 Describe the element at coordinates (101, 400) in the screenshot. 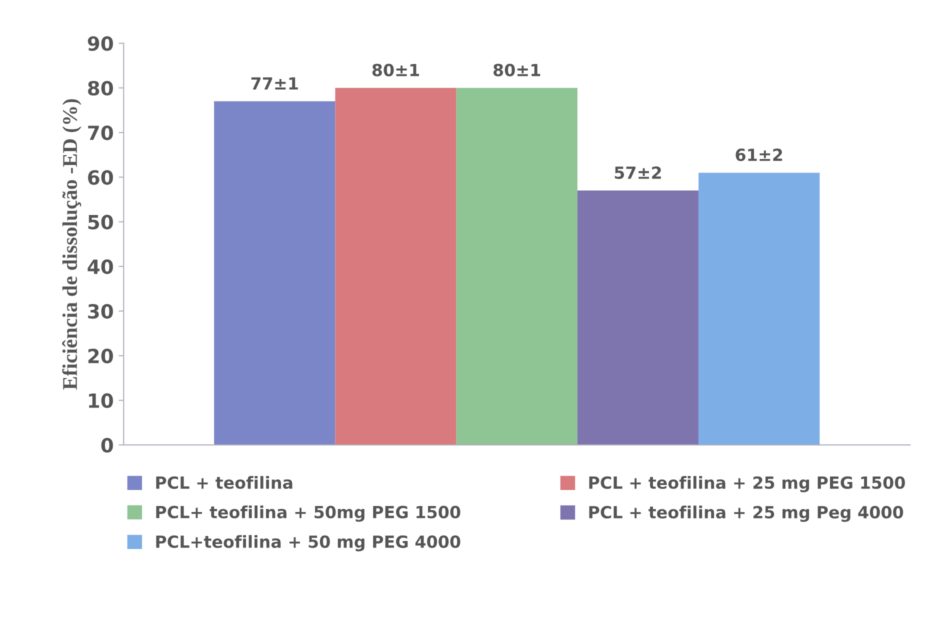

I see `y-tick-label: 10` at that location.